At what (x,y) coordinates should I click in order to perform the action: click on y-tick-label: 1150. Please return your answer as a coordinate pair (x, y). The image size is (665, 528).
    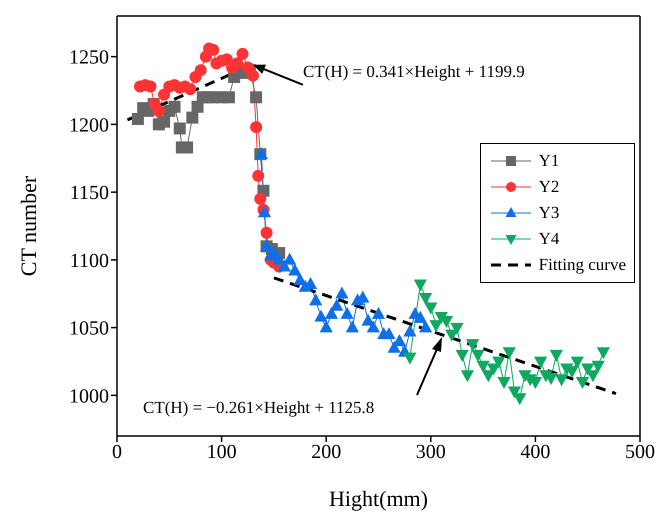
    Looking at the image, I should click on (89, 193).